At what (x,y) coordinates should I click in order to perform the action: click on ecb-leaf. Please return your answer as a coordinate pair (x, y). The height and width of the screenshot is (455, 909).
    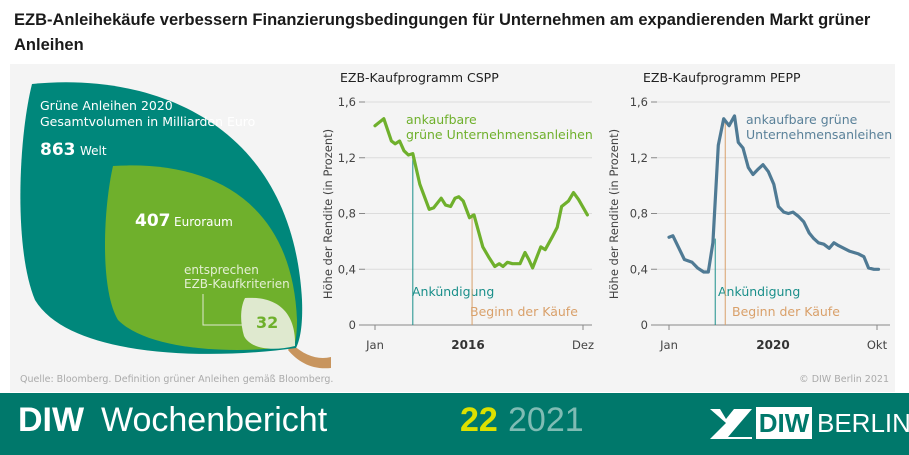
    Looking at the image, I should click on (268, 323).